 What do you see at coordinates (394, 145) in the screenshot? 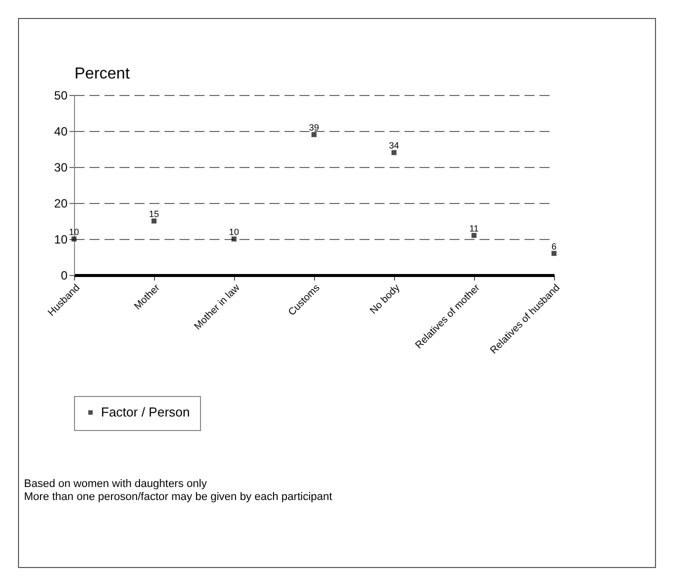
I see `data-label: 34` at bounding box center [394, 145].